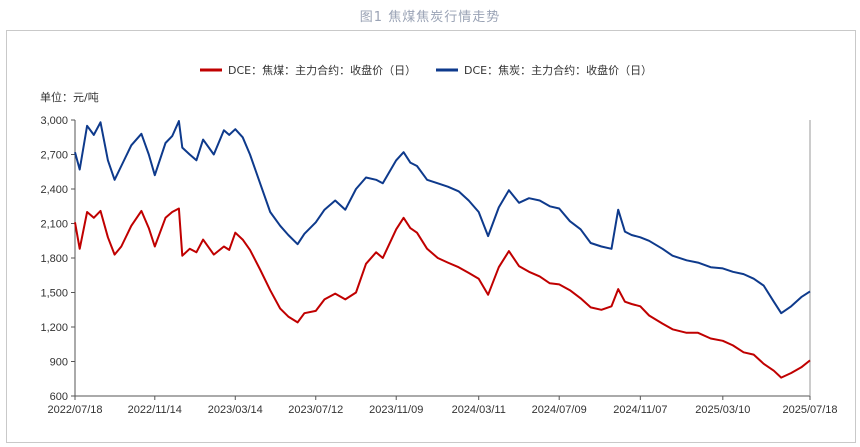 This screenshot has height=447, width=860. Describe the element at coordinates (558, 70) in the screenshot. I see `legend-label-coke: DCE：焦炭：主力合约：收盘价（日）` at that location.